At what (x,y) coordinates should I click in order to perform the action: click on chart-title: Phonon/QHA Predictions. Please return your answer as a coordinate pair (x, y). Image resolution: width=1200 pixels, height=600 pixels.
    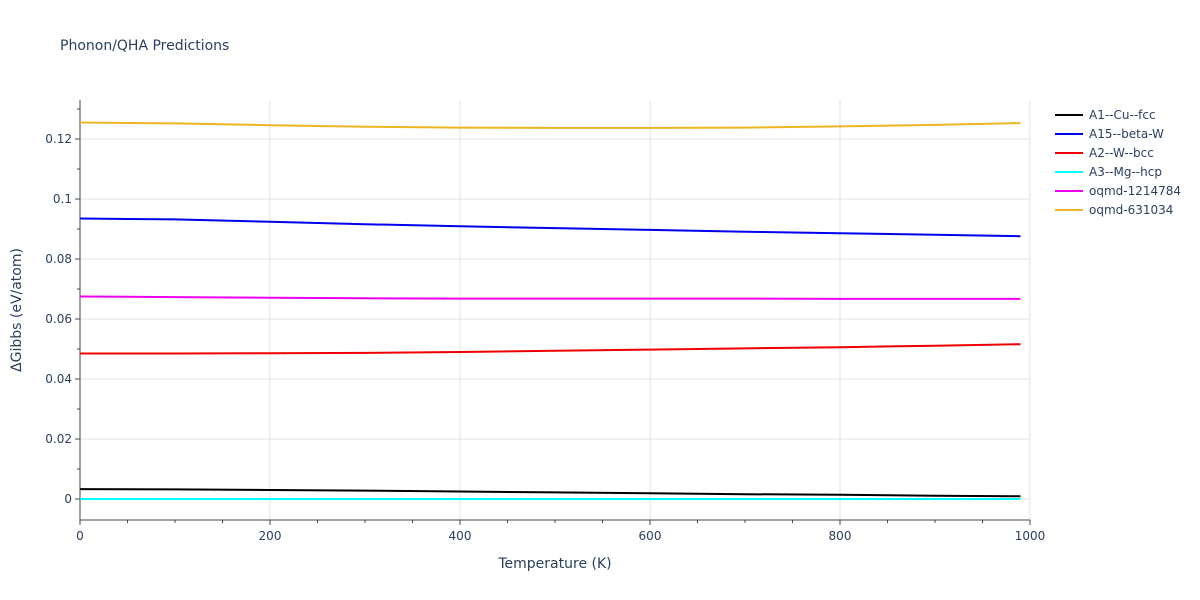
    Looking at the image, I should click on (144, 46).